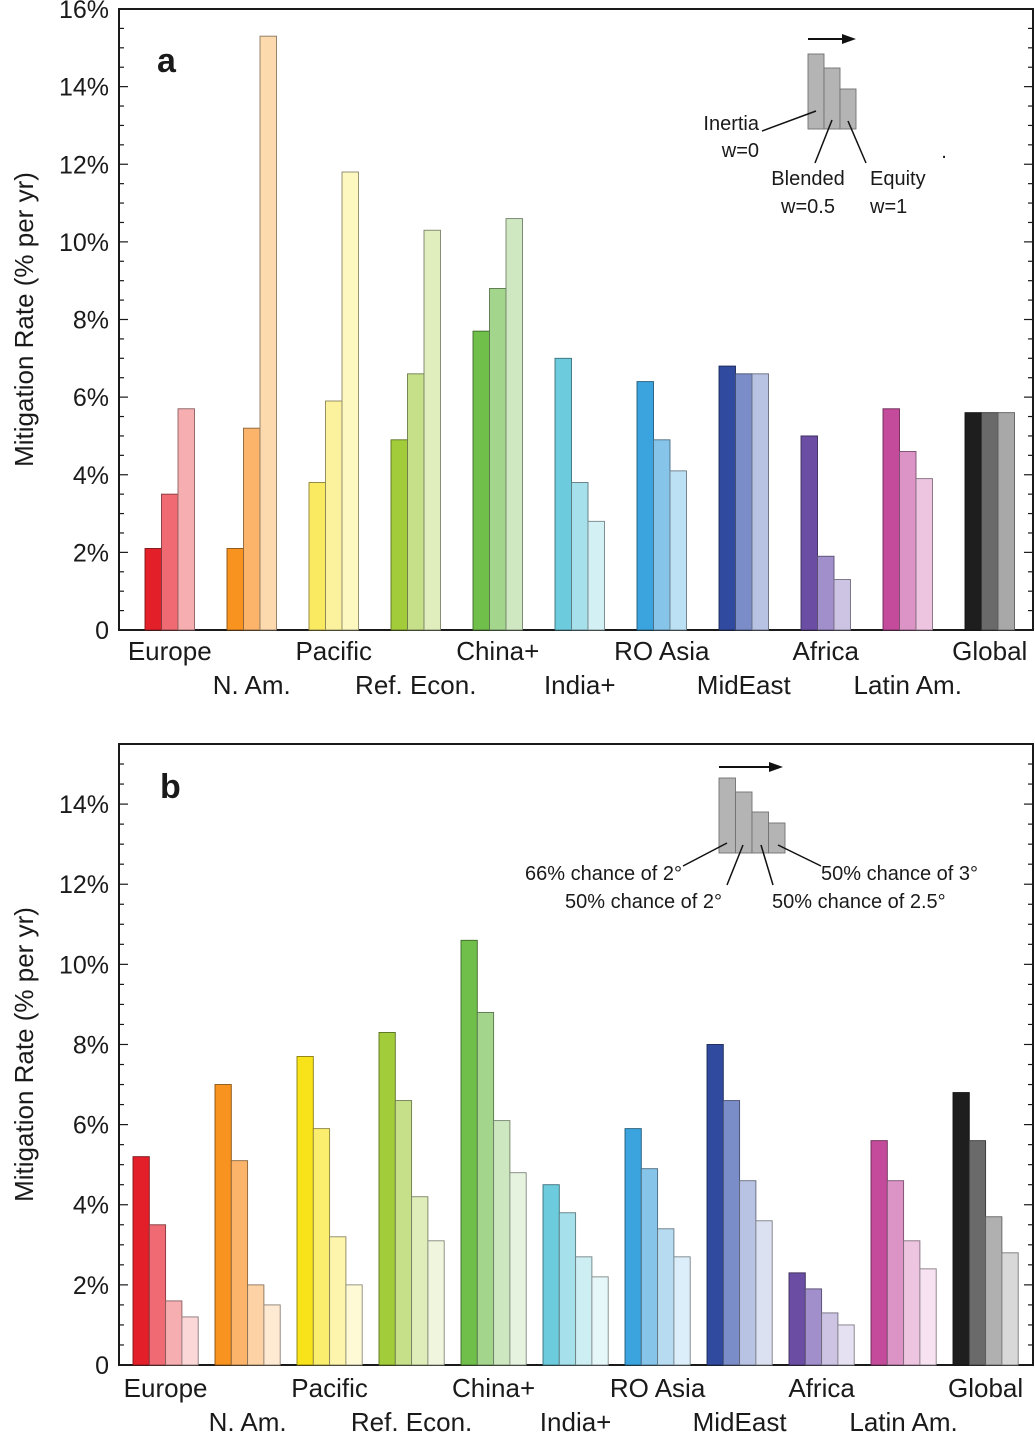 This screenshot has height=1437, width=1035. Describe the element at coordinates (167, 61) in the screenshot. I see `panel-a-letter: a` at that location.